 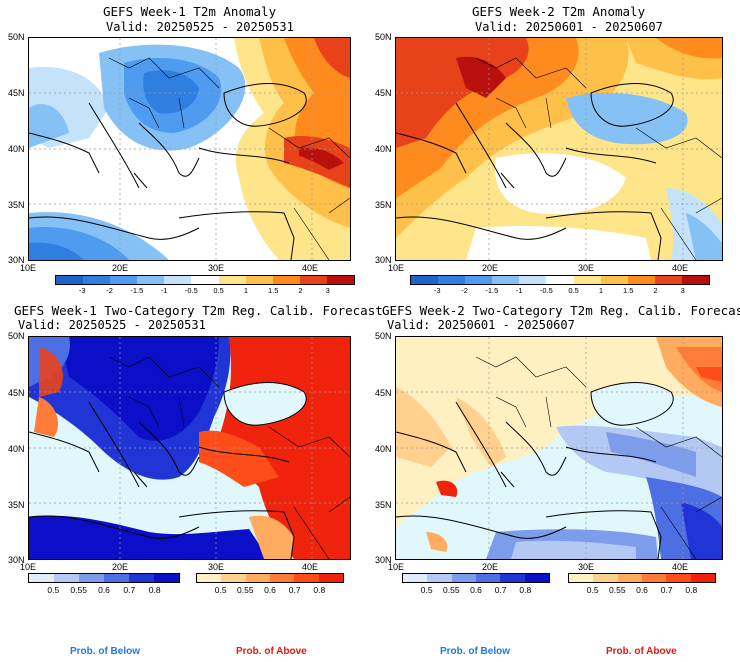 I want to click on panel2-lon-20: 20E, so click(x=490, y=268).